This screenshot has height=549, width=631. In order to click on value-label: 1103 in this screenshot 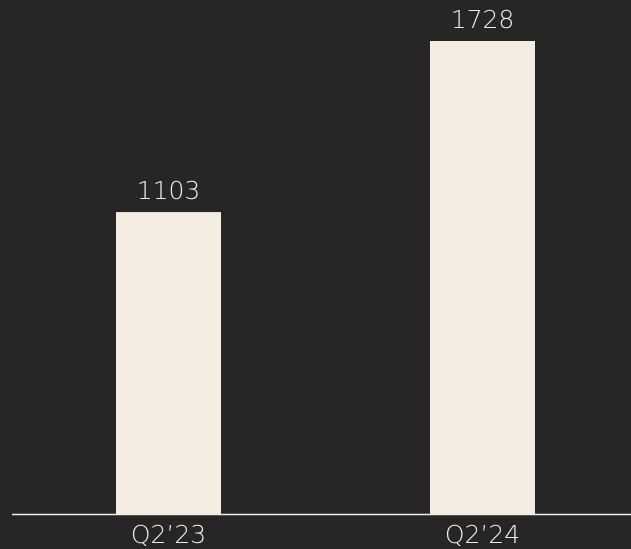, I will do `click(169, 190)`.